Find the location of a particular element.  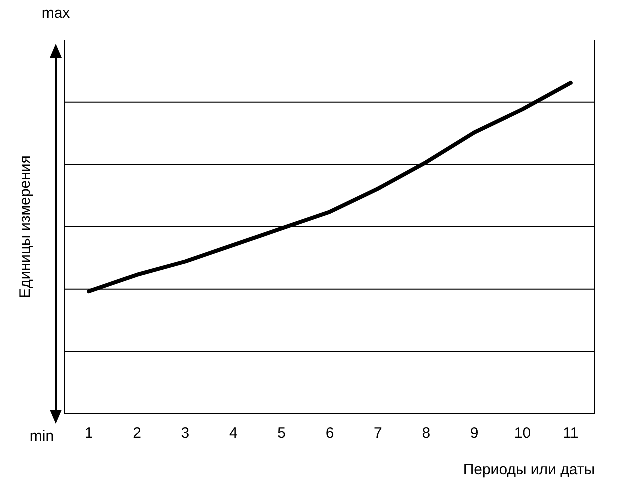

x-tick-label: 1 is located at coordinates (89, 433).